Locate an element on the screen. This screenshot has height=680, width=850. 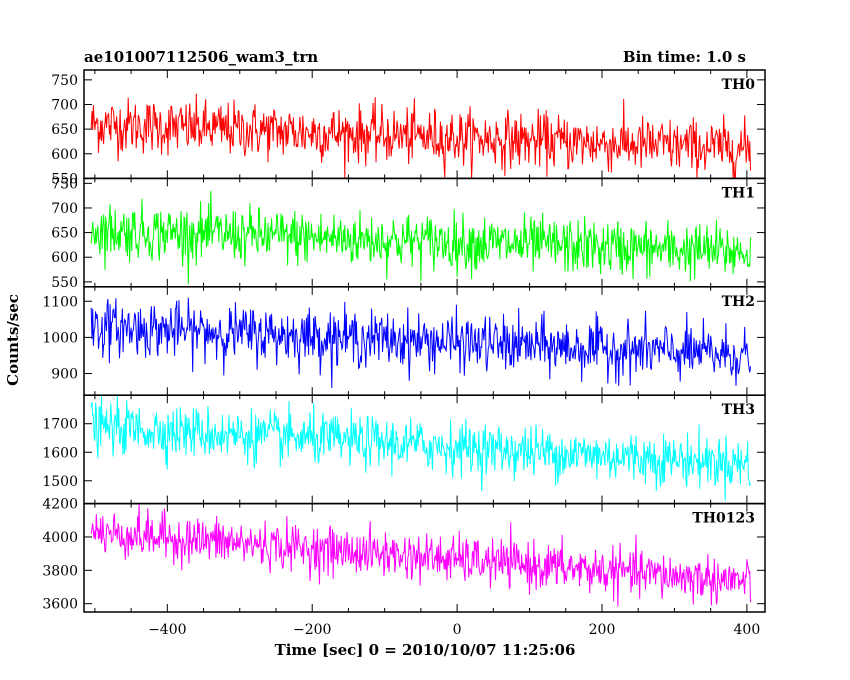
y-tick-label-th0: 600 is located at coordinates (64, 155).